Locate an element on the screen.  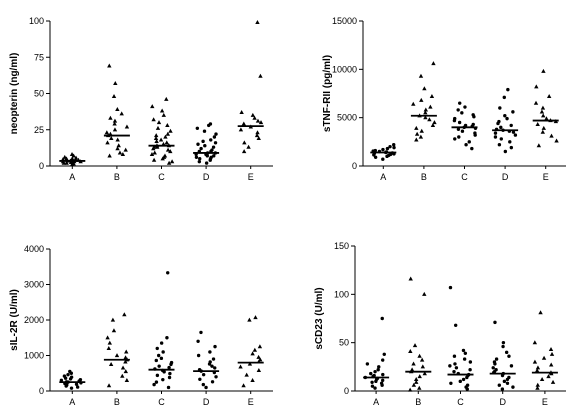
y-axis-label: sIL-2R (U/ml) is located at coordinates (14, 320).